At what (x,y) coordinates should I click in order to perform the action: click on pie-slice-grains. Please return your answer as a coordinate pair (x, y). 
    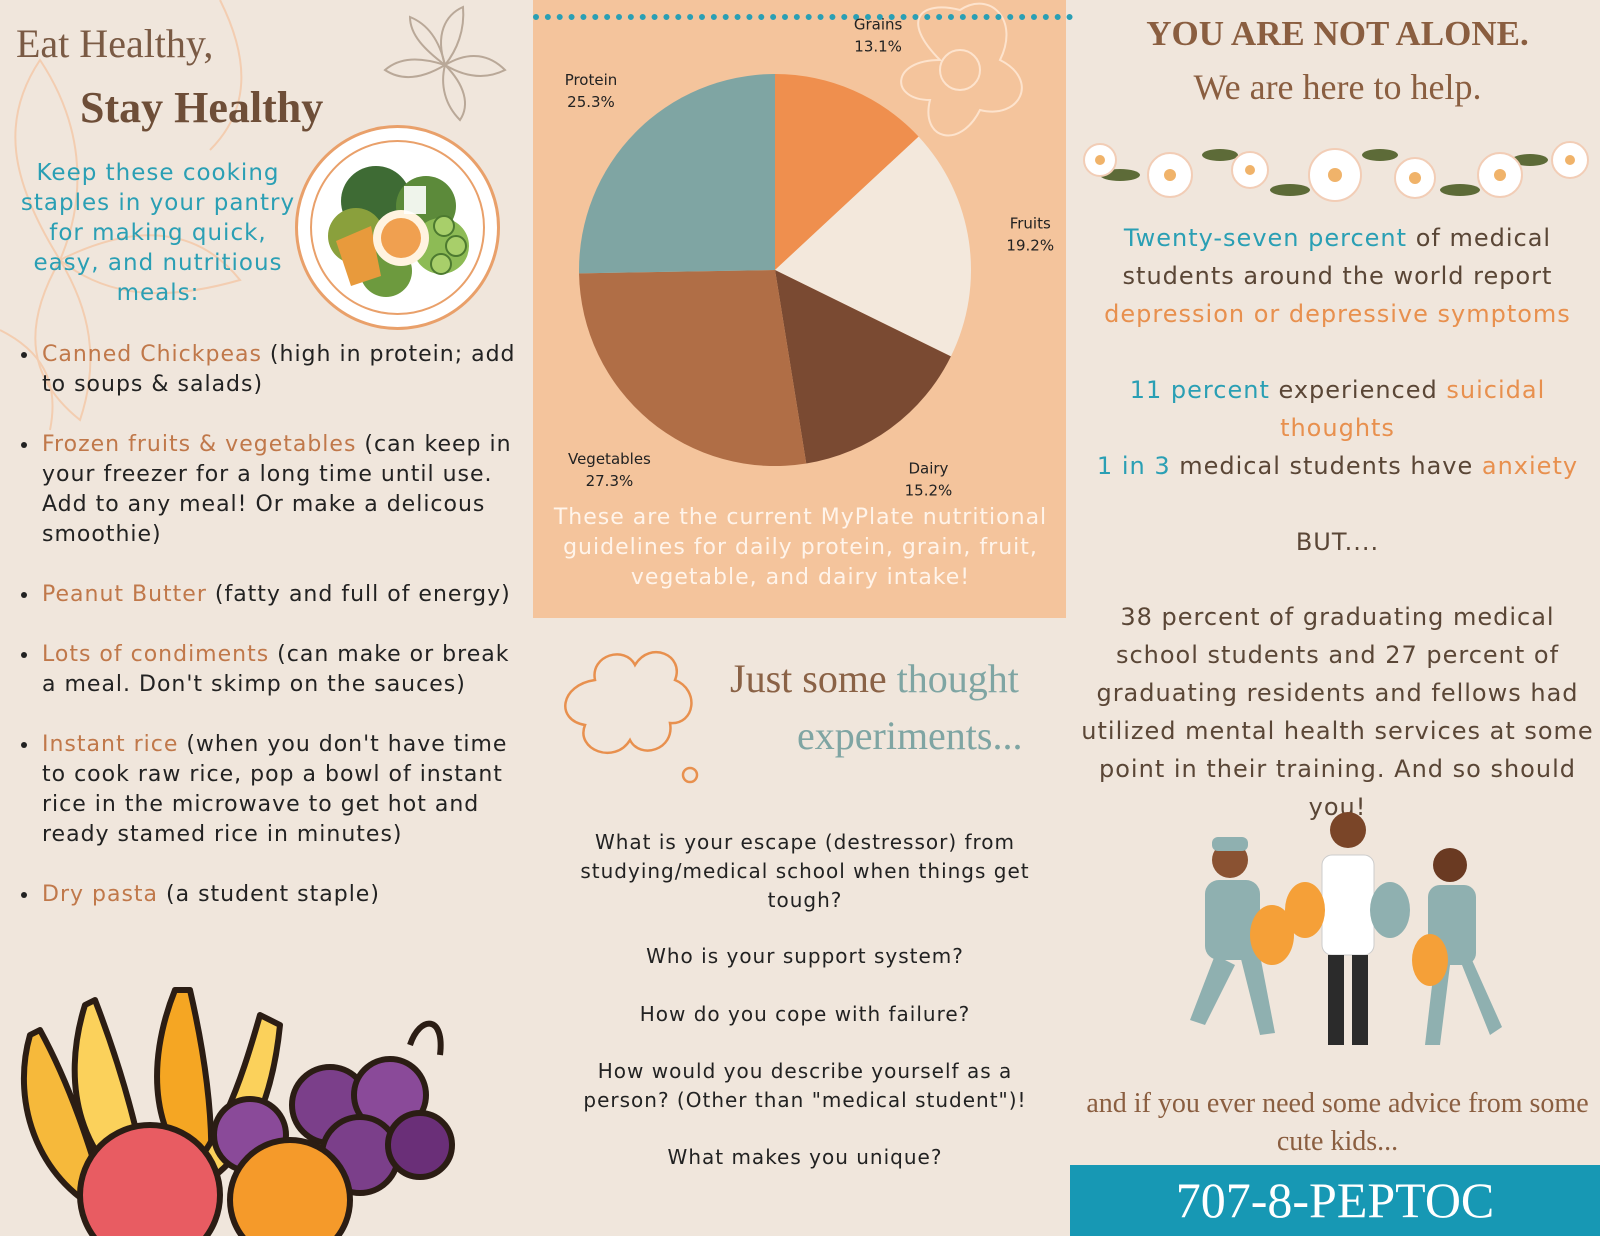
    Looking at the image, I should click on (847, 172).